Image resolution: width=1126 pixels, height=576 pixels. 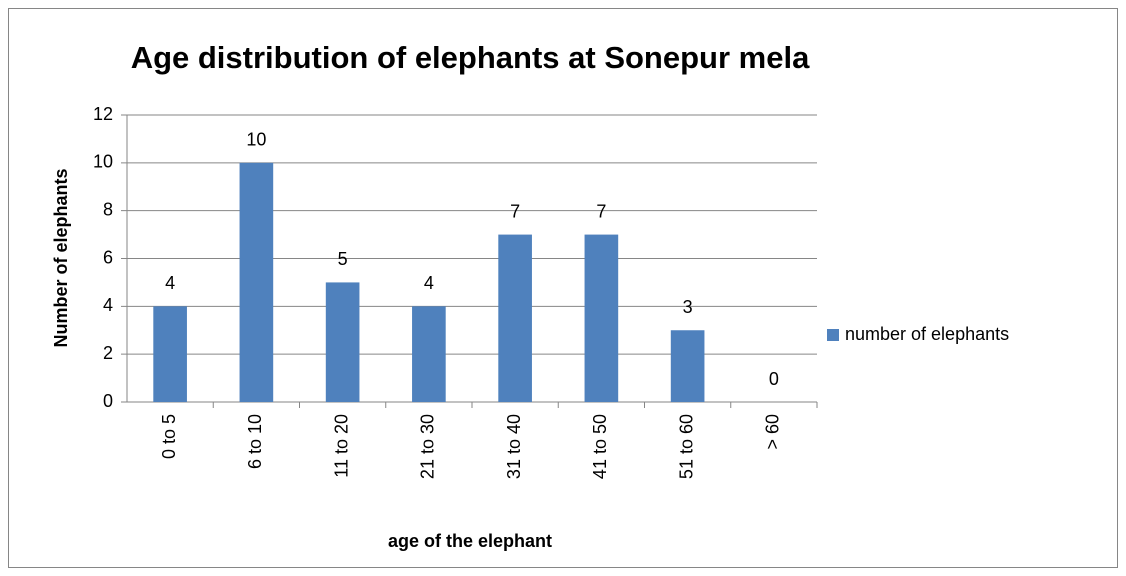 I want to click on data-label: 3, so click(x=688, y=307).